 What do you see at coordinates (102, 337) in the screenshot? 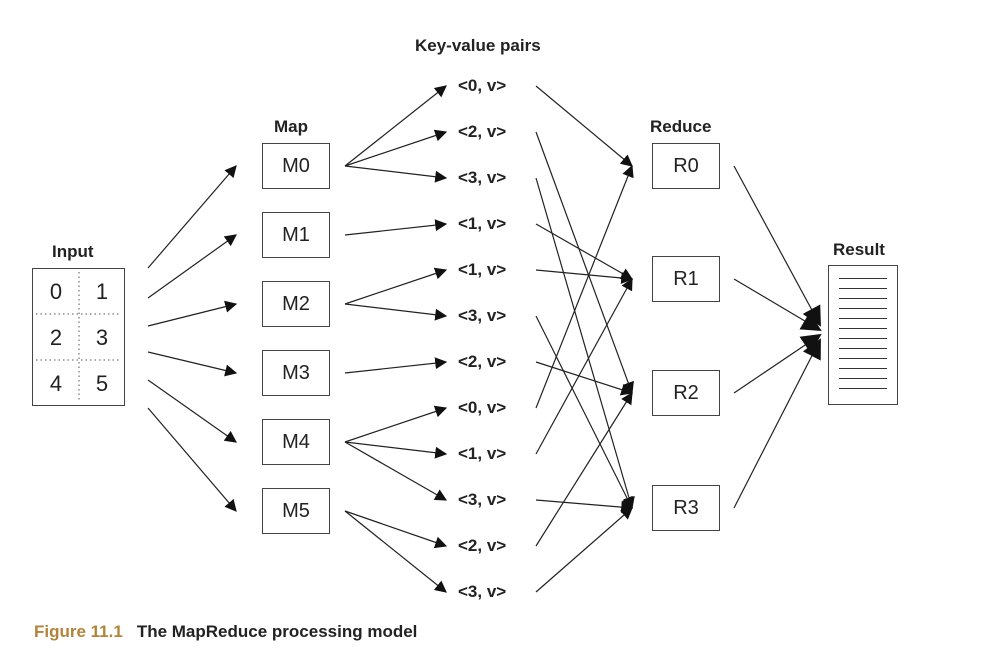
I see `input-cell: 3` at bounding box center [102, 337].